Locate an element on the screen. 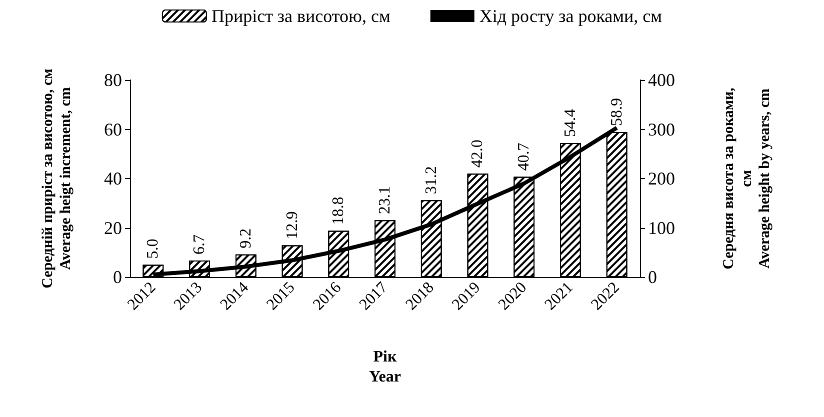 The image size is (824, 417). y2-tick-label: 200 is located at coordinates (661, 178).